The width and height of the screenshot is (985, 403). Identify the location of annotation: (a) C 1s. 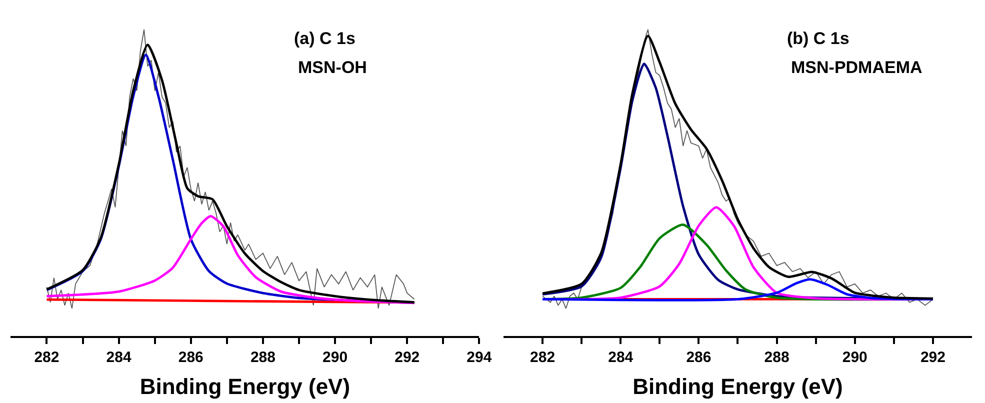
(325, 38).